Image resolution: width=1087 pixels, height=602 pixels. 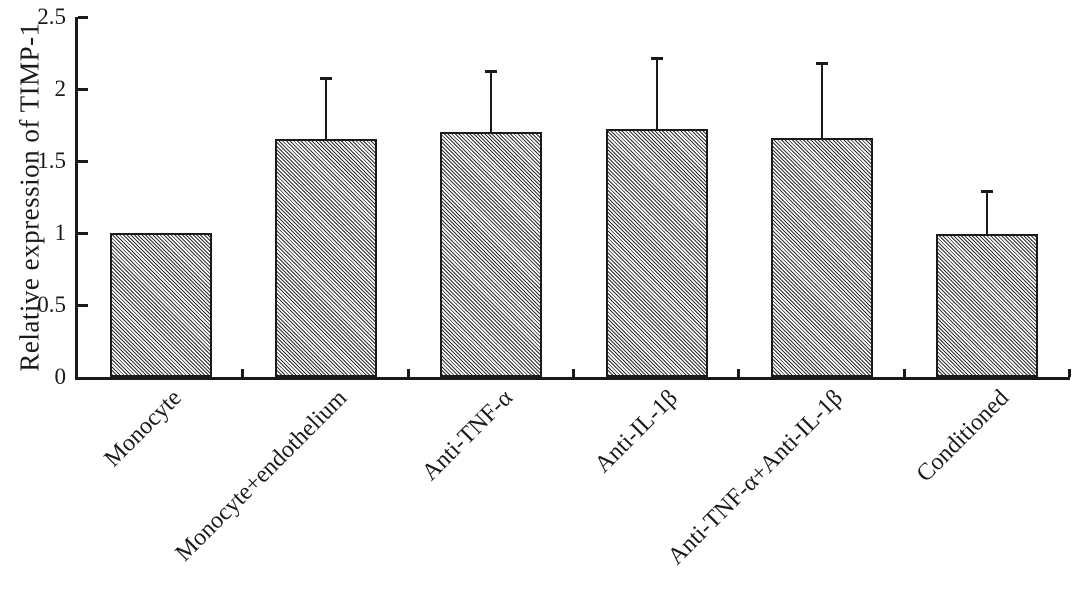 What do you see at coordinates (29, 197) in the screenshot?
I see `y-axis-title: Relative expression of TIMP-1` at bounding box center [29, 197].